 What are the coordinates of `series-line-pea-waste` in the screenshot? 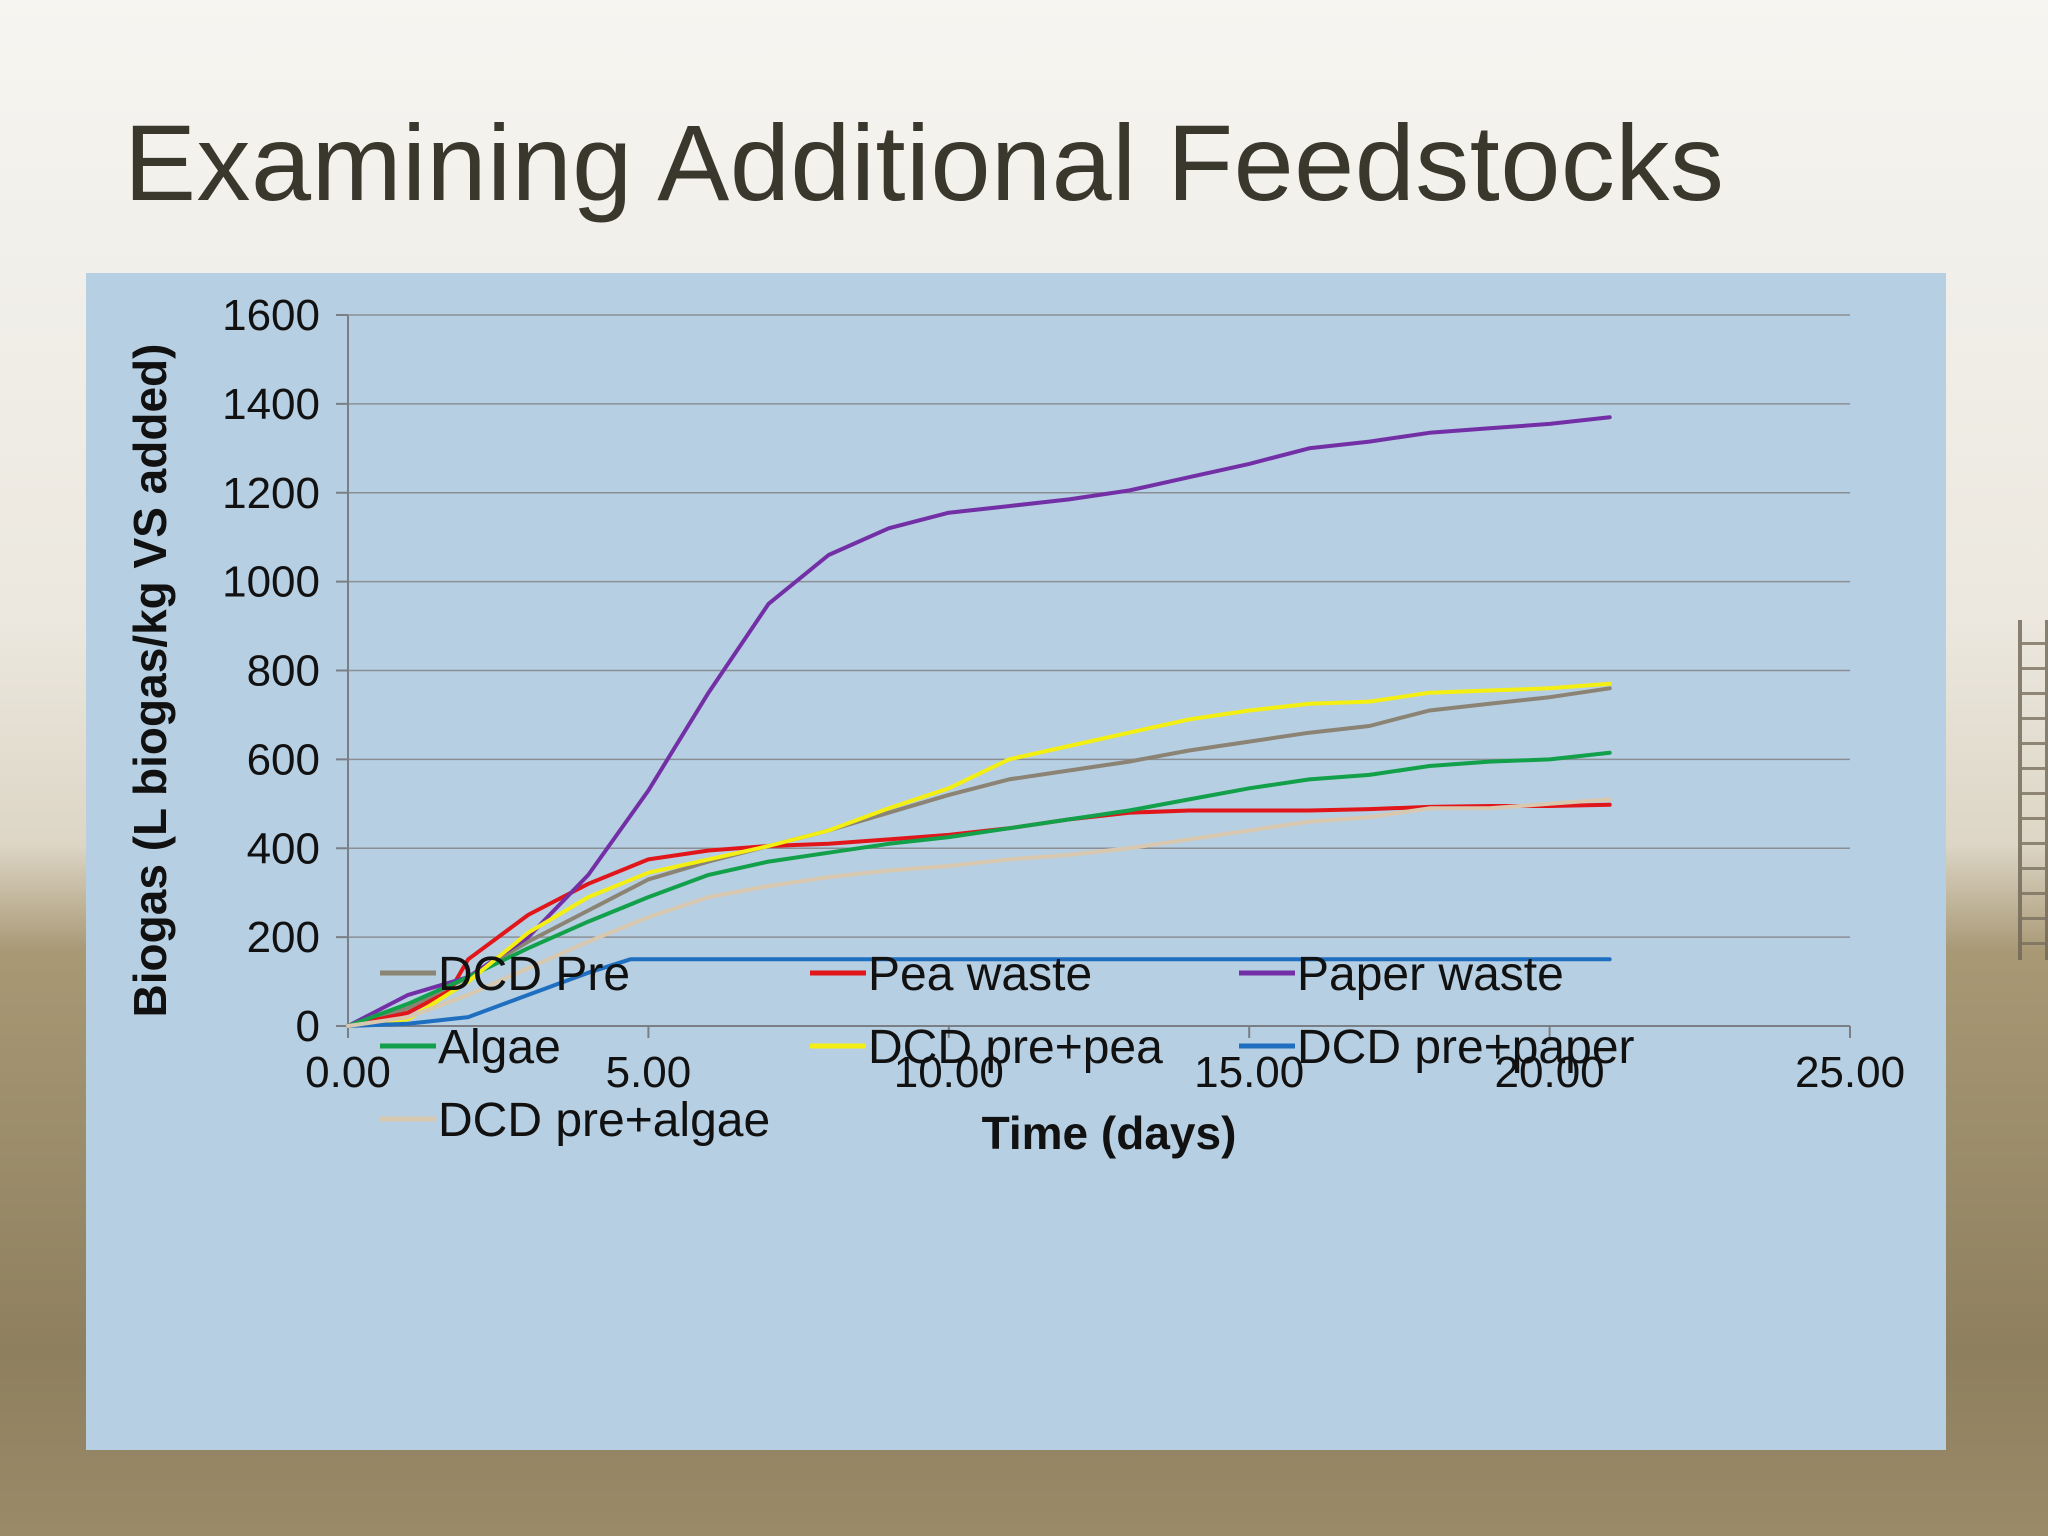 It's located at (979, 915).